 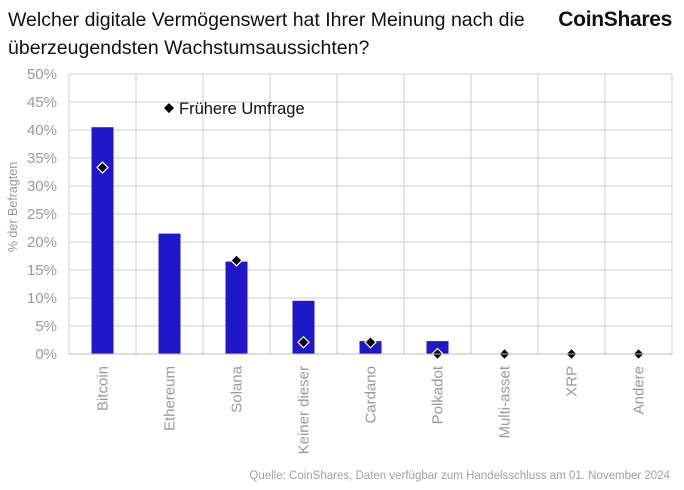 What do you see at coordinates (371, 395) in the screenshot?
I see `x-tick-label: Cardano` at bounding box center [371, 395].